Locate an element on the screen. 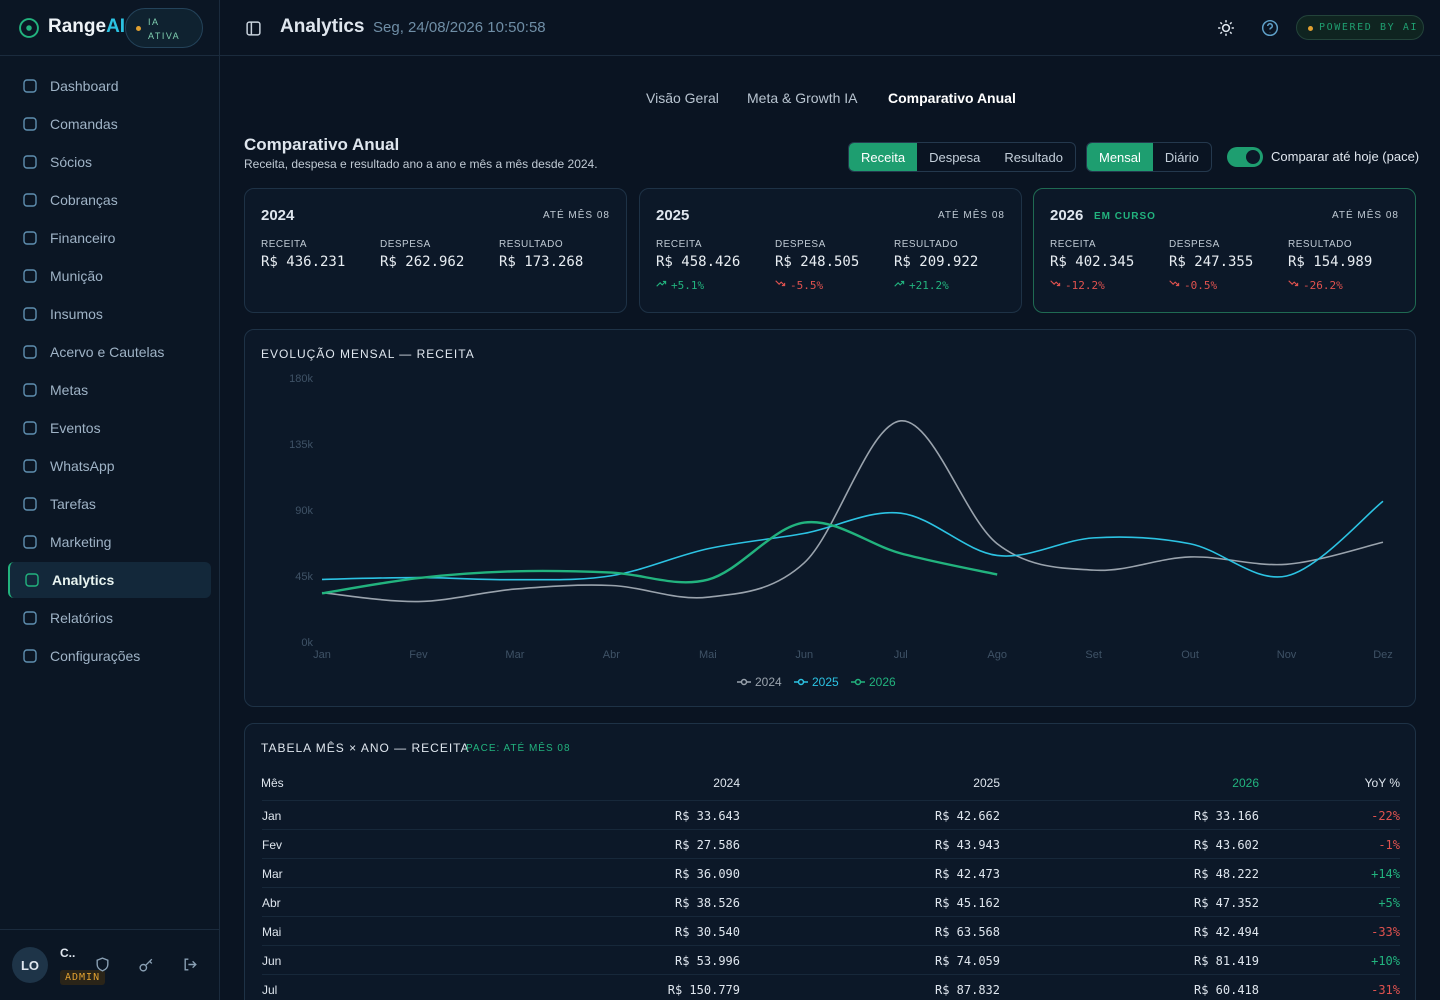 The width and height of the screenshot is (1440, 1000). help-button is located at coordinates (1270, 30).